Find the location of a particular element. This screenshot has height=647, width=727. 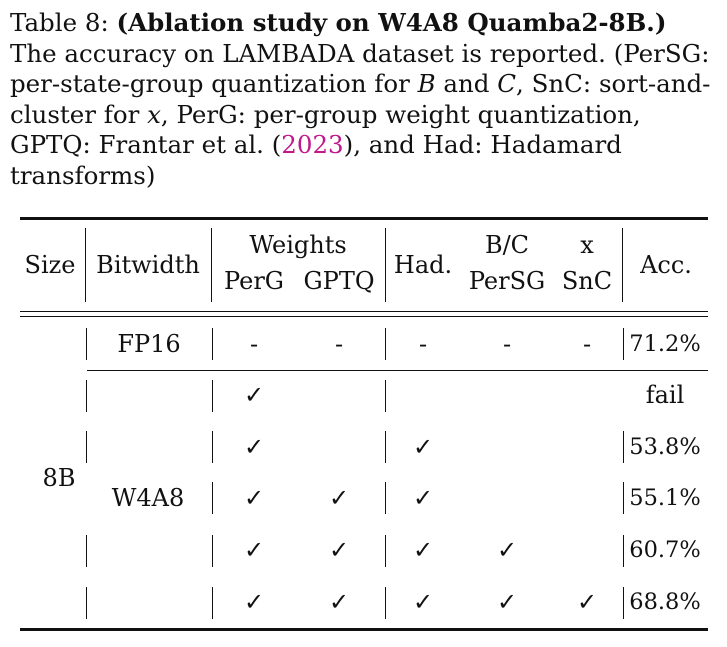

caption-text-2: , SnC: sort-and-cluster for is located at coordinates (360, 99).